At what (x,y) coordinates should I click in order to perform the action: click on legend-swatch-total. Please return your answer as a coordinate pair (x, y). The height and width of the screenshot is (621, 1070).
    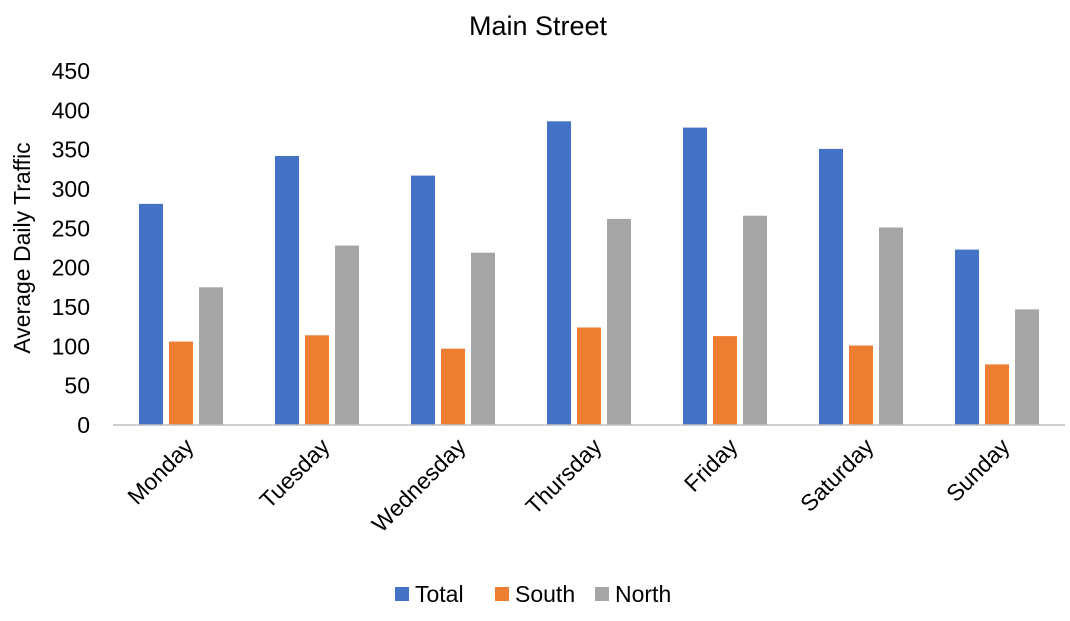
    Looking at the image, I should click on (402, 594).